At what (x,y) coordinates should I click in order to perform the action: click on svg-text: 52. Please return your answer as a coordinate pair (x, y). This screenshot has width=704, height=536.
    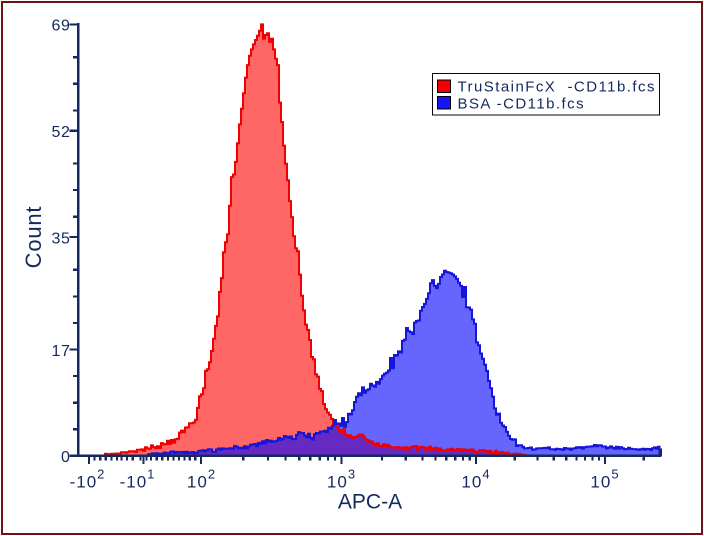
    Looking at the image, I should click on (61, 132).